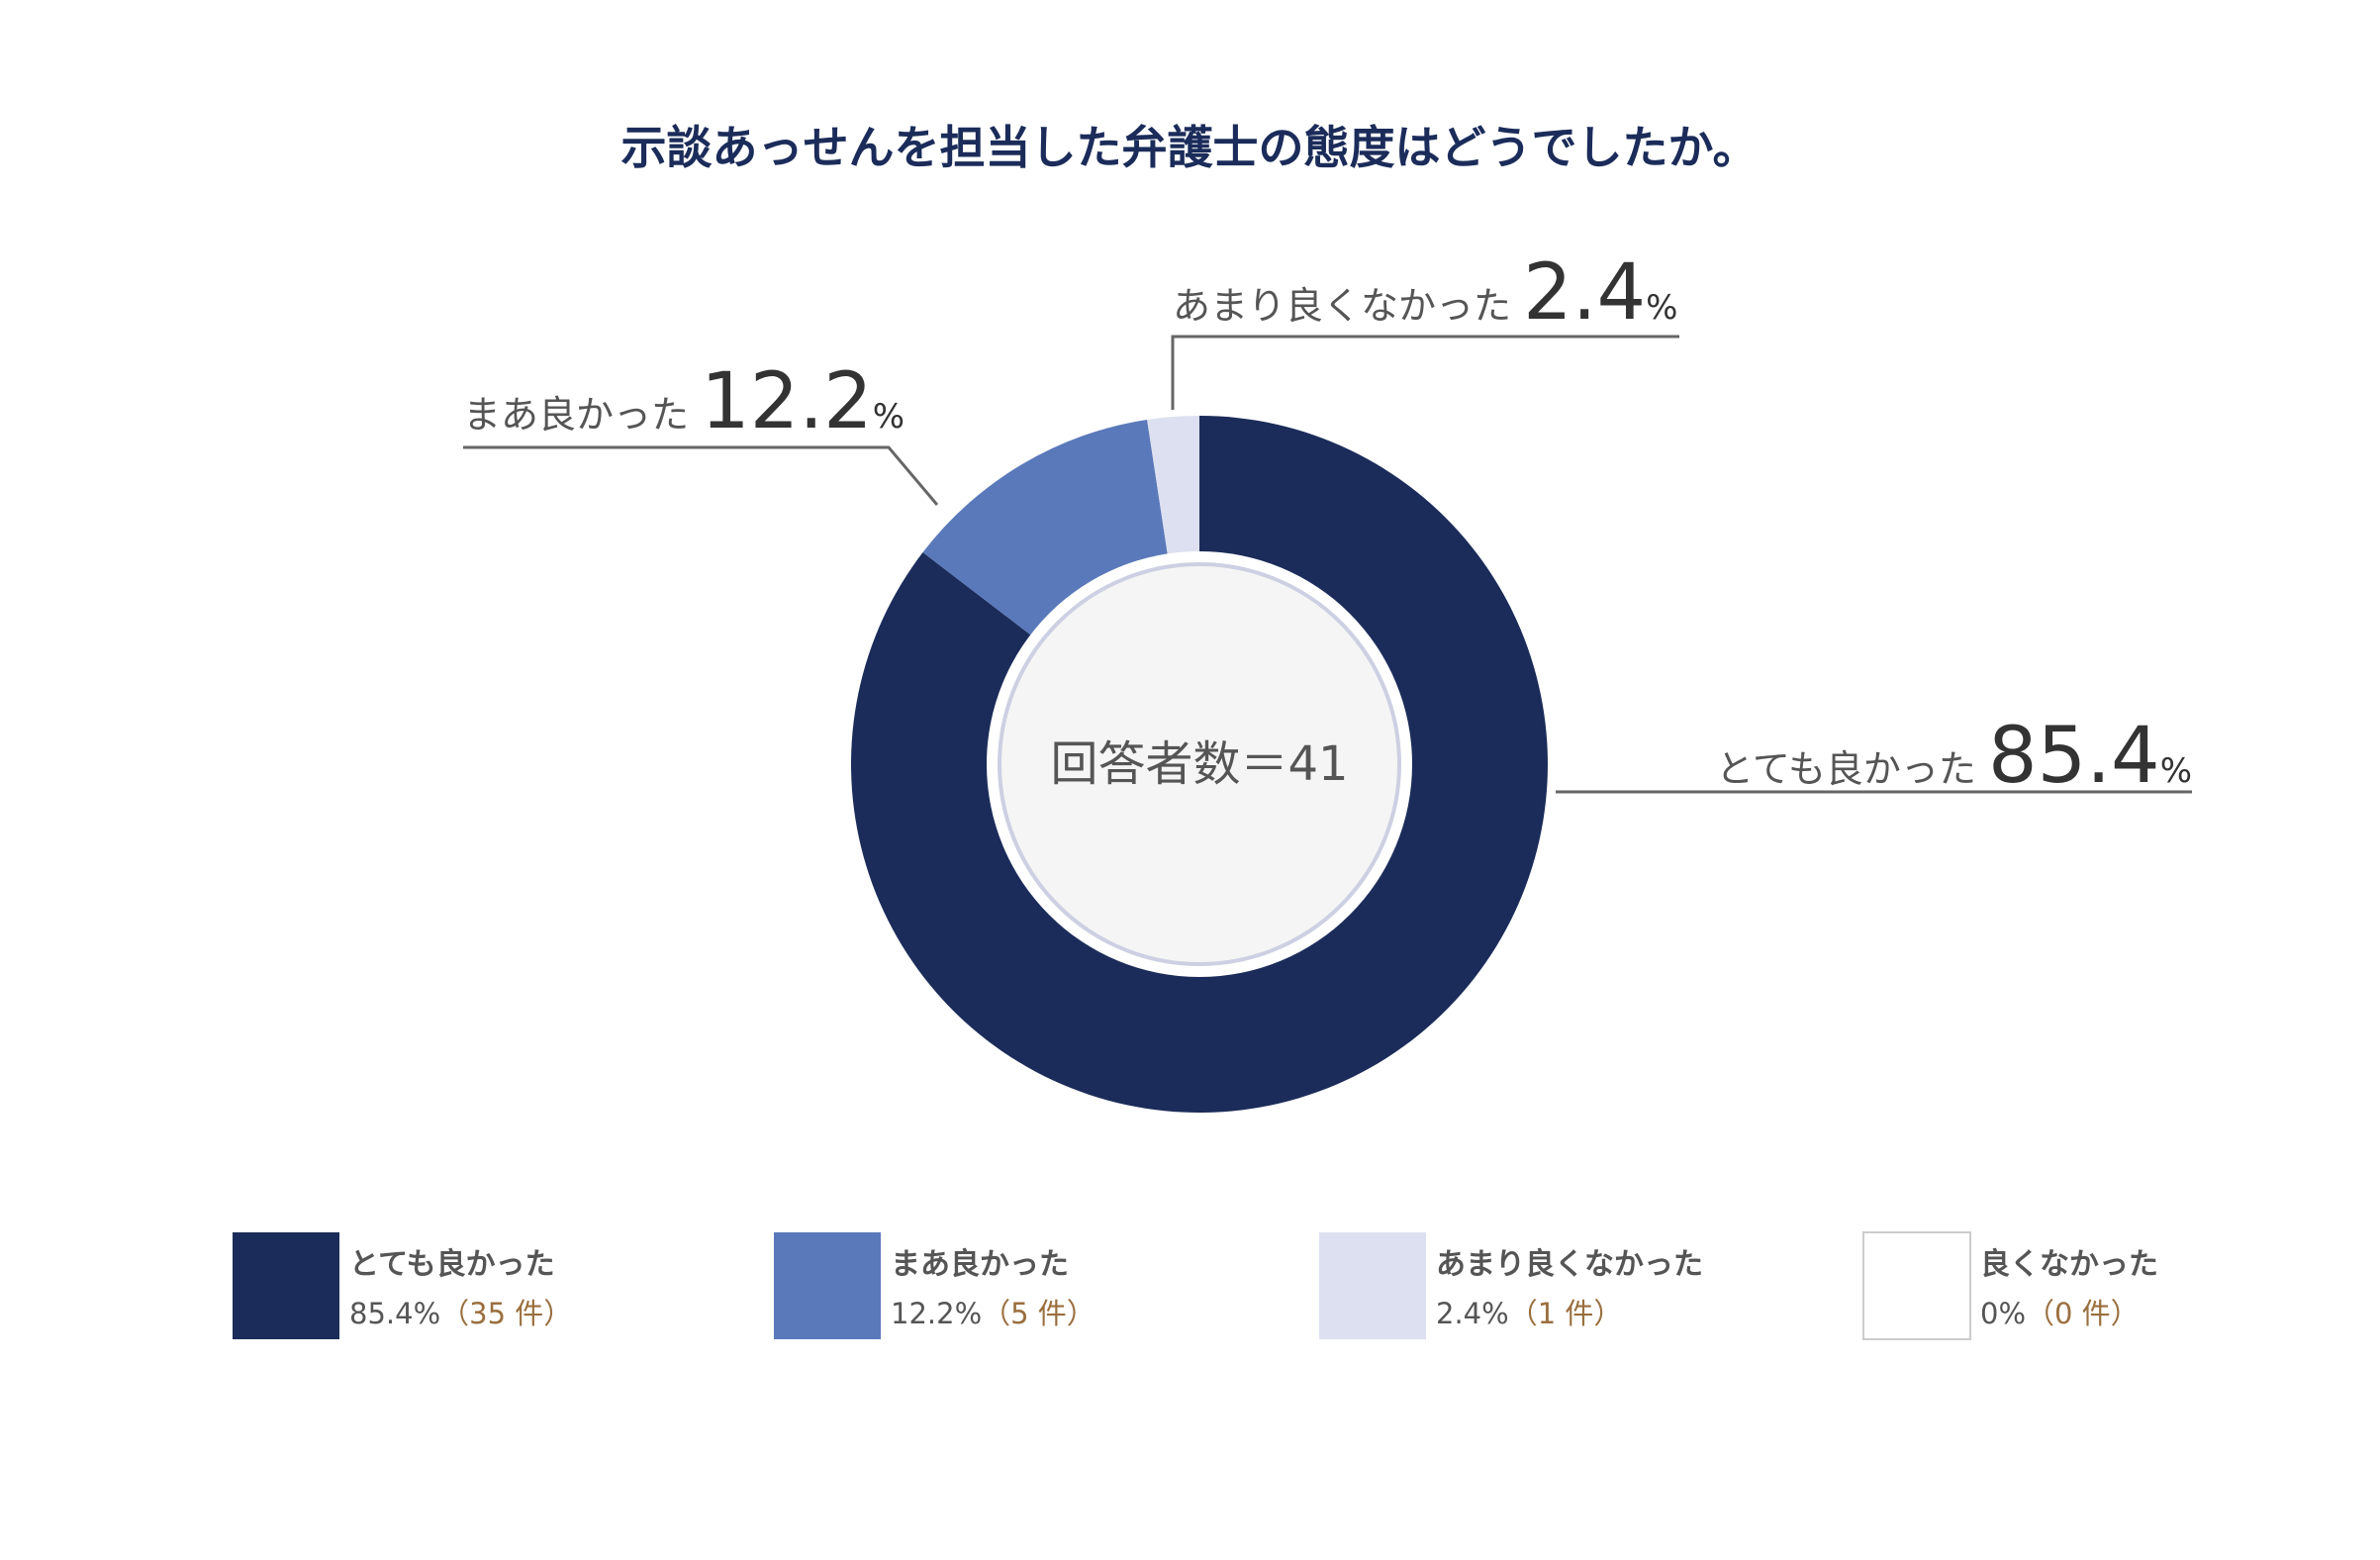  I want to click on legend-count: （35 件）, so click(506, 1313).